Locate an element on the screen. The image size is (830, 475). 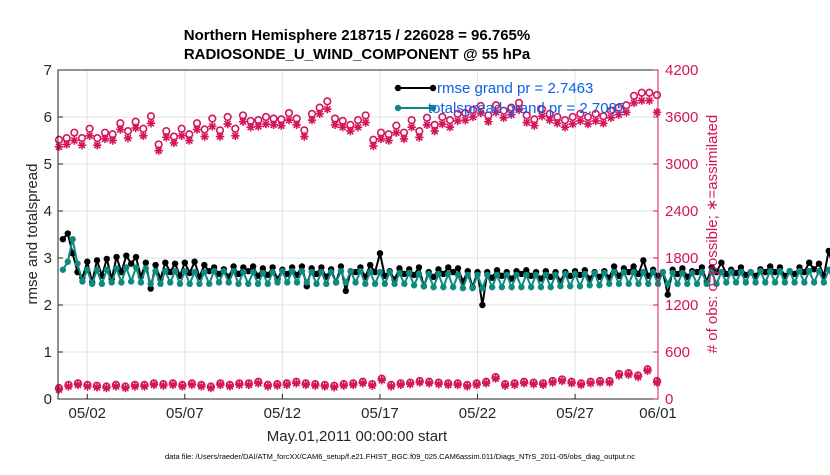
series-obs_assimilated is located at coordinates (358, 125).